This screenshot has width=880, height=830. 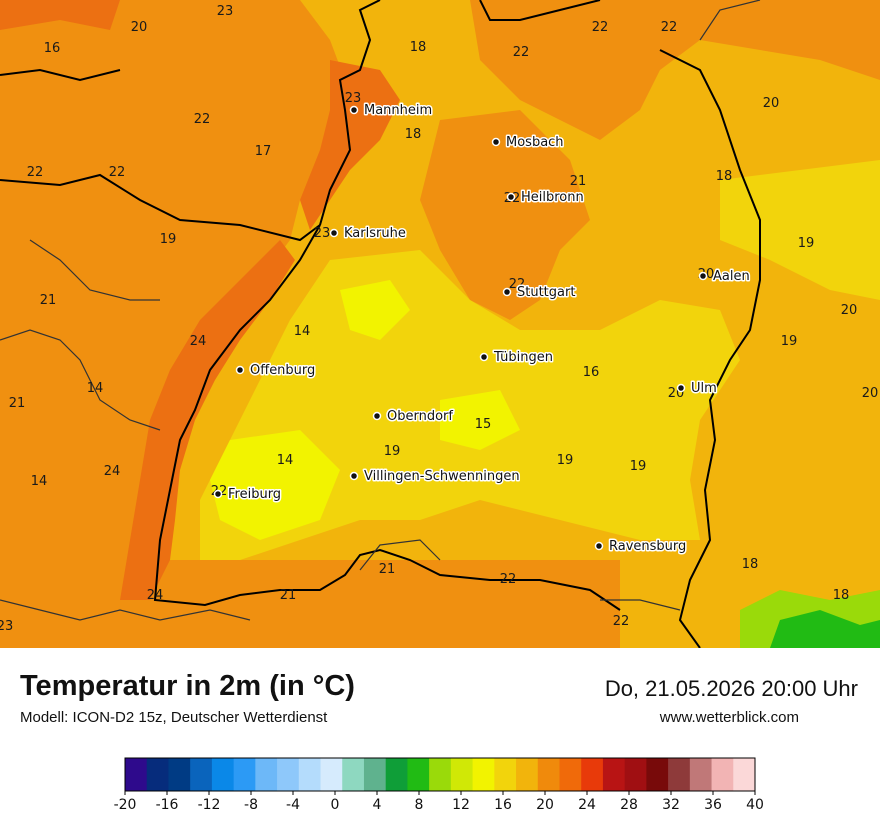 What do you see at coordinates (825, 629) in the screenshot?
I see `green-zone-dark` at bounding box center [825, 629].